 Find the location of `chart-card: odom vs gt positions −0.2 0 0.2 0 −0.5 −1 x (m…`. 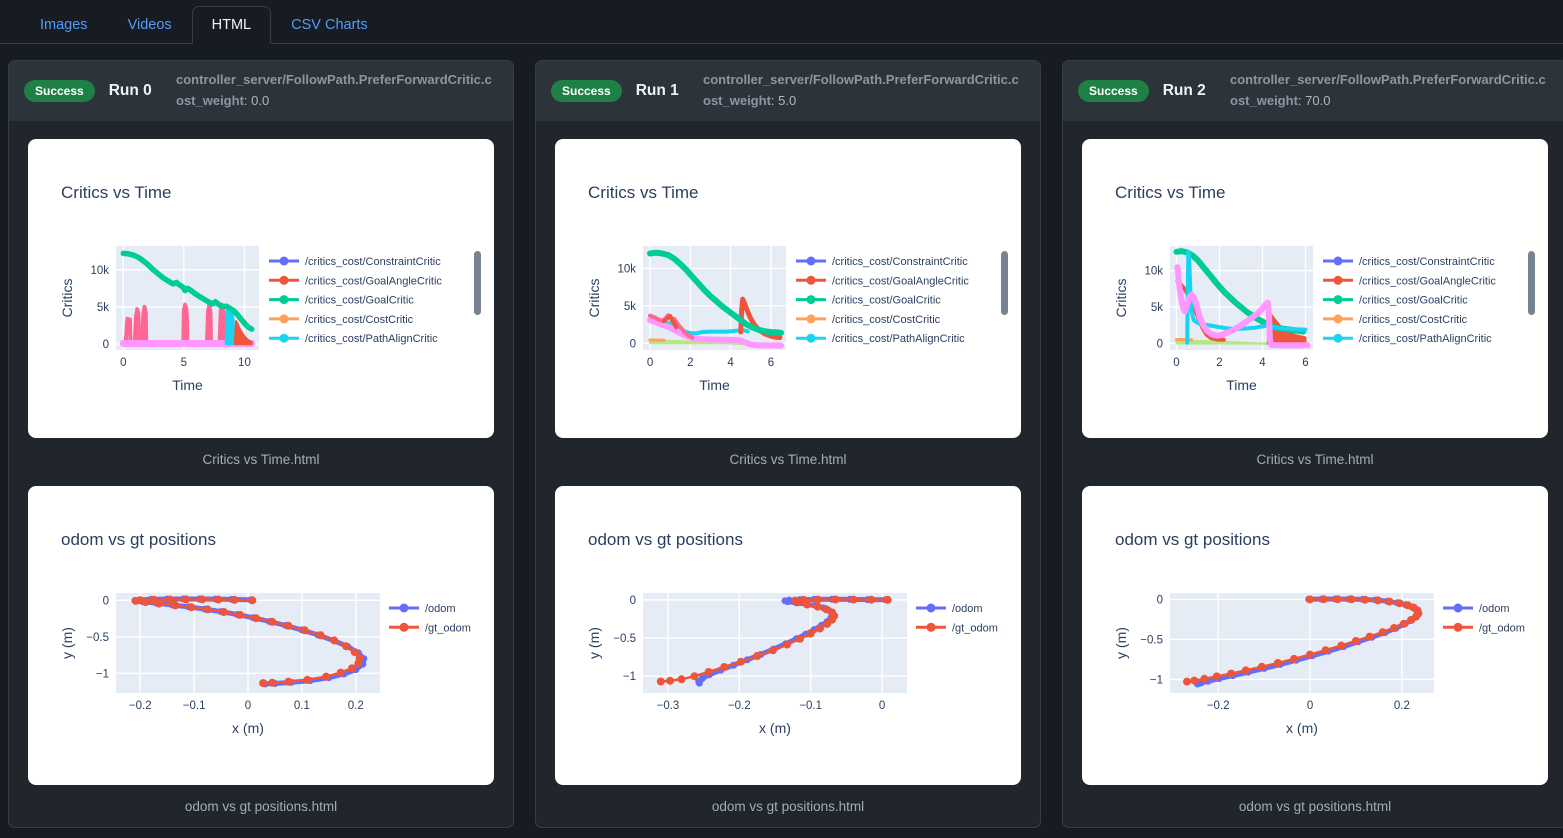

chart-card: odom vs gt positions −0.2 0 0.2 0 −0.5 −1 x (m… is located at coordinates (1315, 635).